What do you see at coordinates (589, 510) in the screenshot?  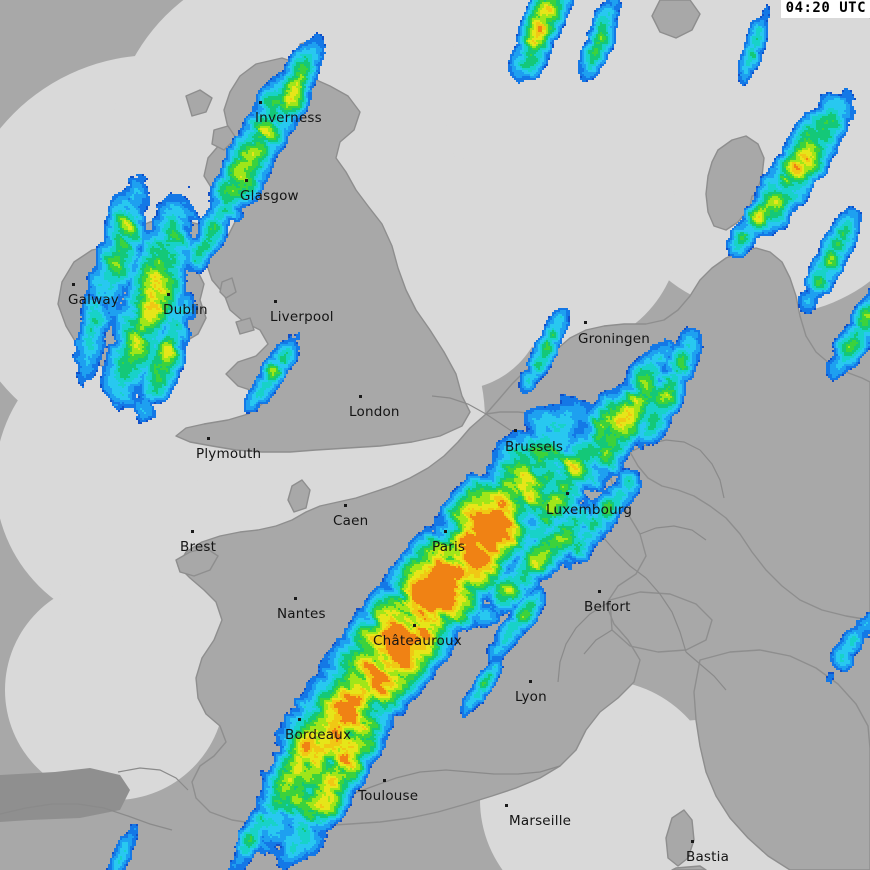 I see `city-label-luxembourg: Luxembourg` at bounding box center [589, 510].